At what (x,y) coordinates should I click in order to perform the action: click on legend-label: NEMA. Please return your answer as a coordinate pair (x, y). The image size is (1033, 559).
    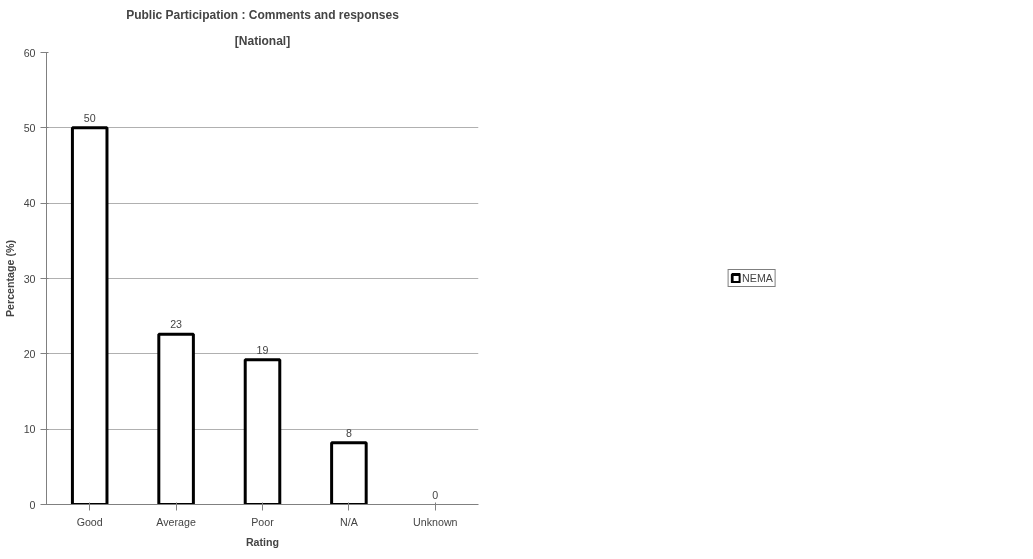
    Looking at the image, I should click on (757, 278).